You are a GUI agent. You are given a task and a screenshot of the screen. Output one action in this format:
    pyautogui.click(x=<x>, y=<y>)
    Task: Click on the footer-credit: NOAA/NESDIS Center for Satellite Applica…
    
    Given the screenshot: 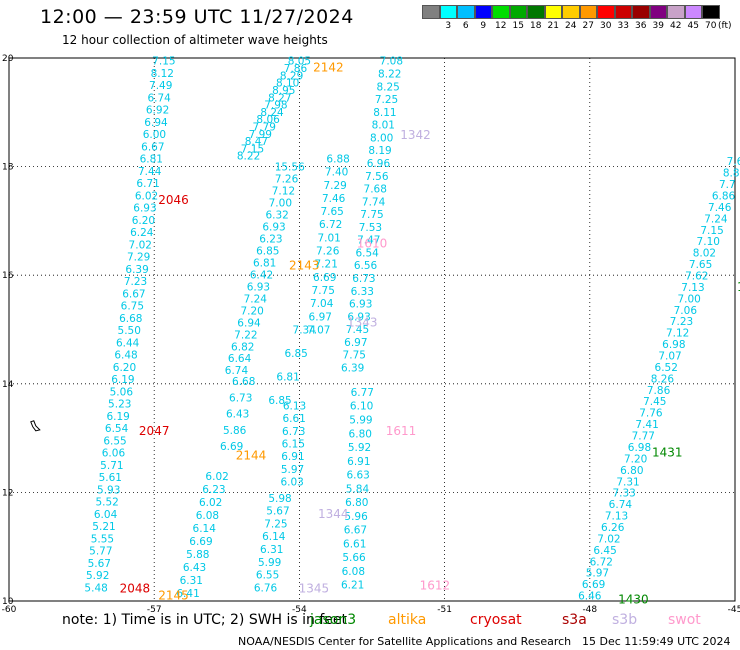 What is the action you would take?
    pyautogui.click(x=405, y=641)
    